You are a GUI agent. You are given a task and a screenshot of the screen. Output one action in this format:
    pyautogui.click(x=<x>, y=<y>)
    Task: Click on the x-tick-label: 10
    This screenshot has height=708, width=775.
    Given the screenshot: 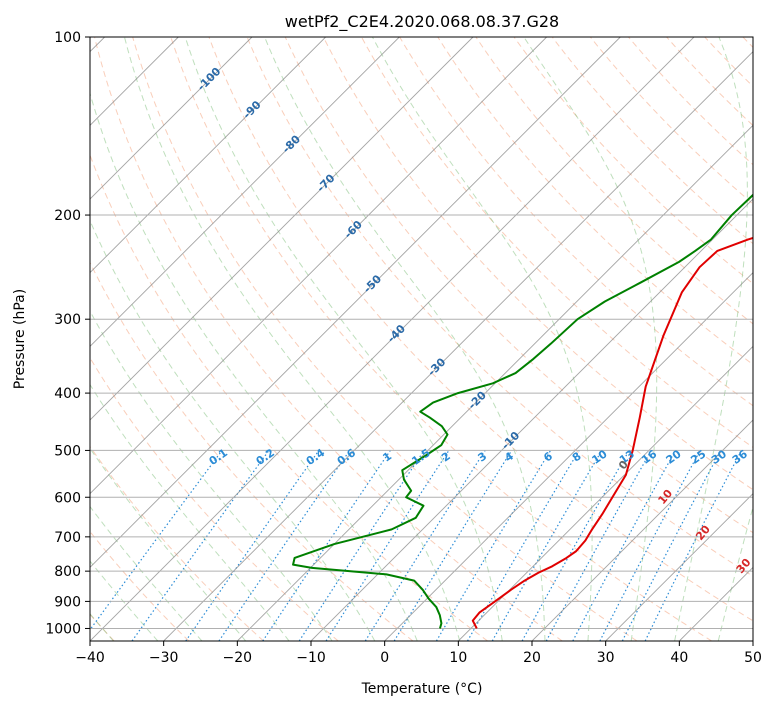 What is the action you would take?
    pyautogui.click(x=458, y=658)
    